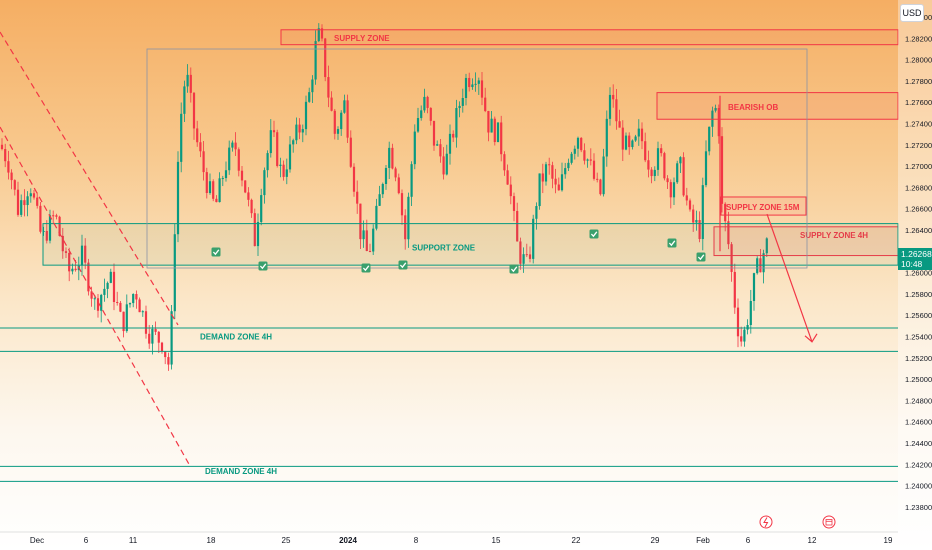 The width and height of the screenshot is (932, 550). What do you see at coordinates (703, 540) in the screenshot?
I see `time-tick-label: Feb` at bounding box center [703, 540].